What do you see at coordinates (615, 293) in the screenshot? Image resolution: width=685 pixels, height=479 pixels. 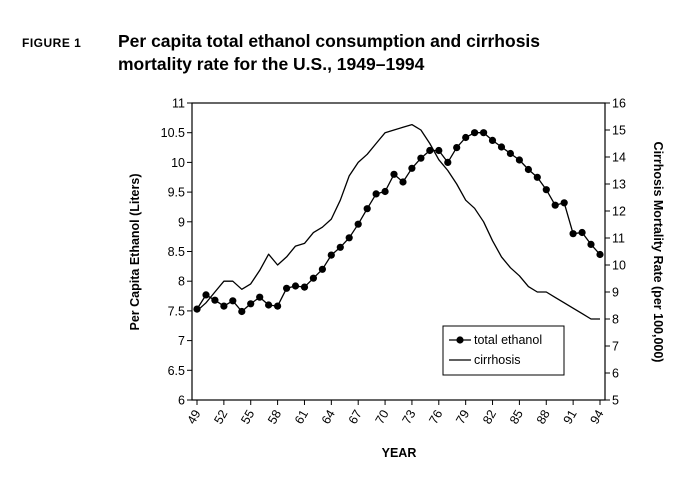 I see `y-right-tick-label: 9` at bounding box center [615, 293].